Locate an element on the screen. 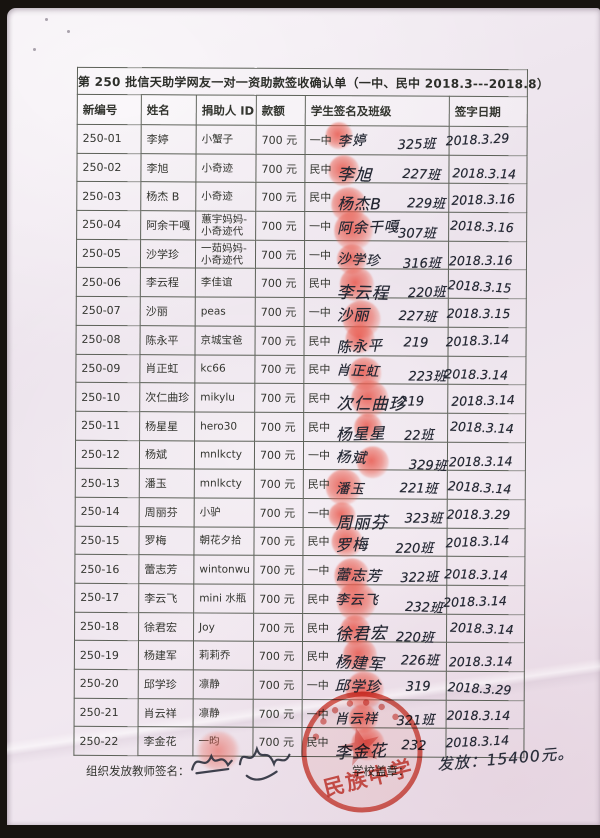  table-row: 250-16 蕾志芳 wintonwu 700 元一中 蕾志芳 322班 2018.3.14 is located at coordinates (299, 574).